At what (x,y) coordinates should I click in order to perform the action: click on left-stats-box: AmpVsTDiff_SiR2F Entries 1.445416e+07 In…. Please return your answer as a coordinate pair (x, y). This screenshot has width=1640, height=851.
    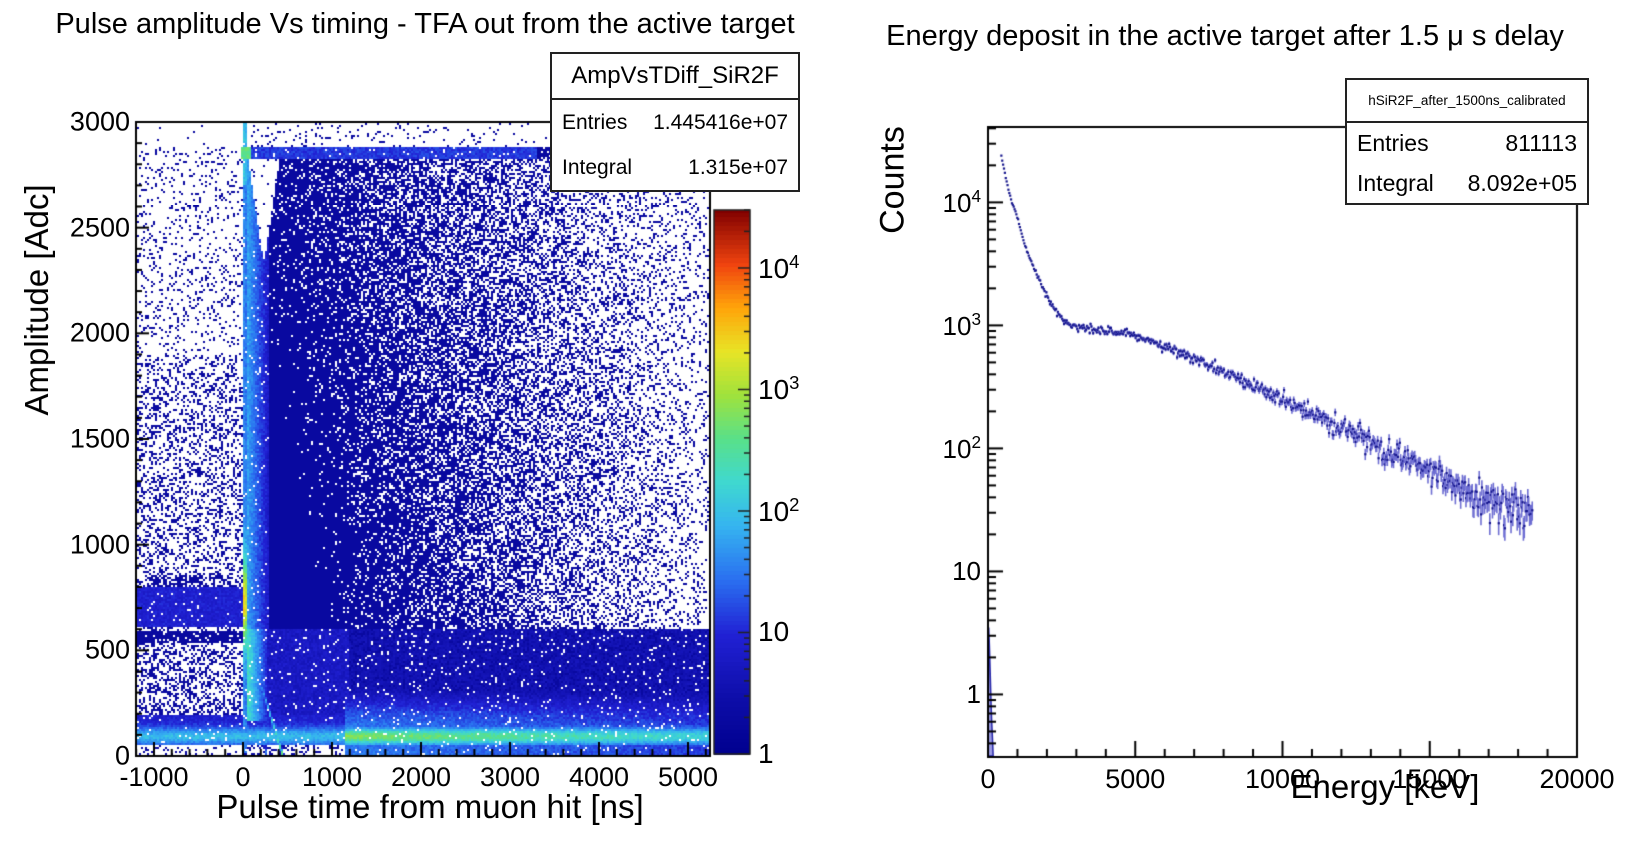
    Looking at the image, I should click on (675, 122).